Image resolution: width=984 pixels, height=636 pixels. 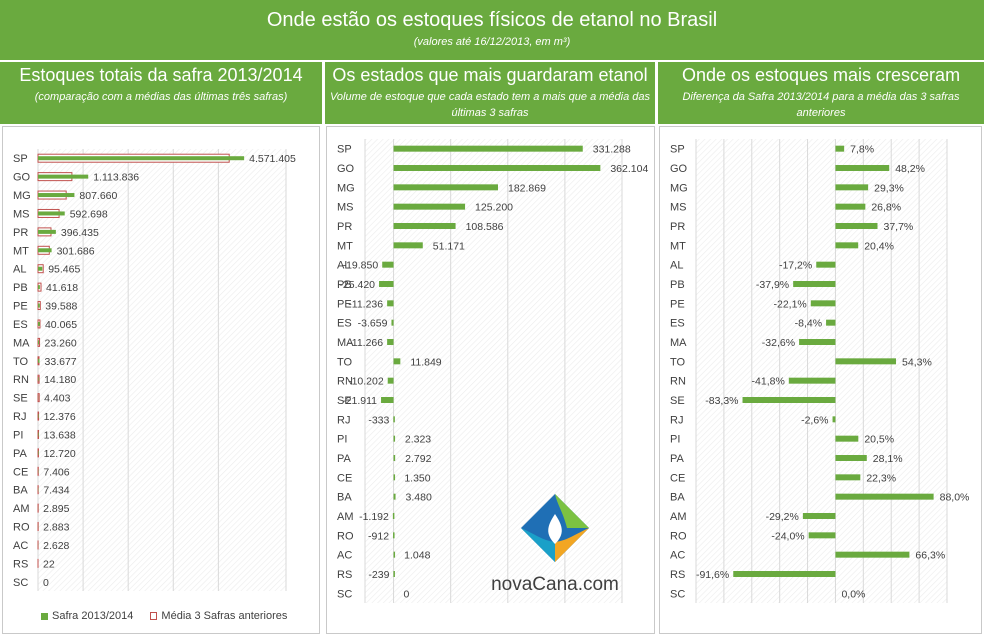 What do you see at coordinates (378, 420) in the screenshot?
I see `data-label: -333` at bounding box center [378, 420].